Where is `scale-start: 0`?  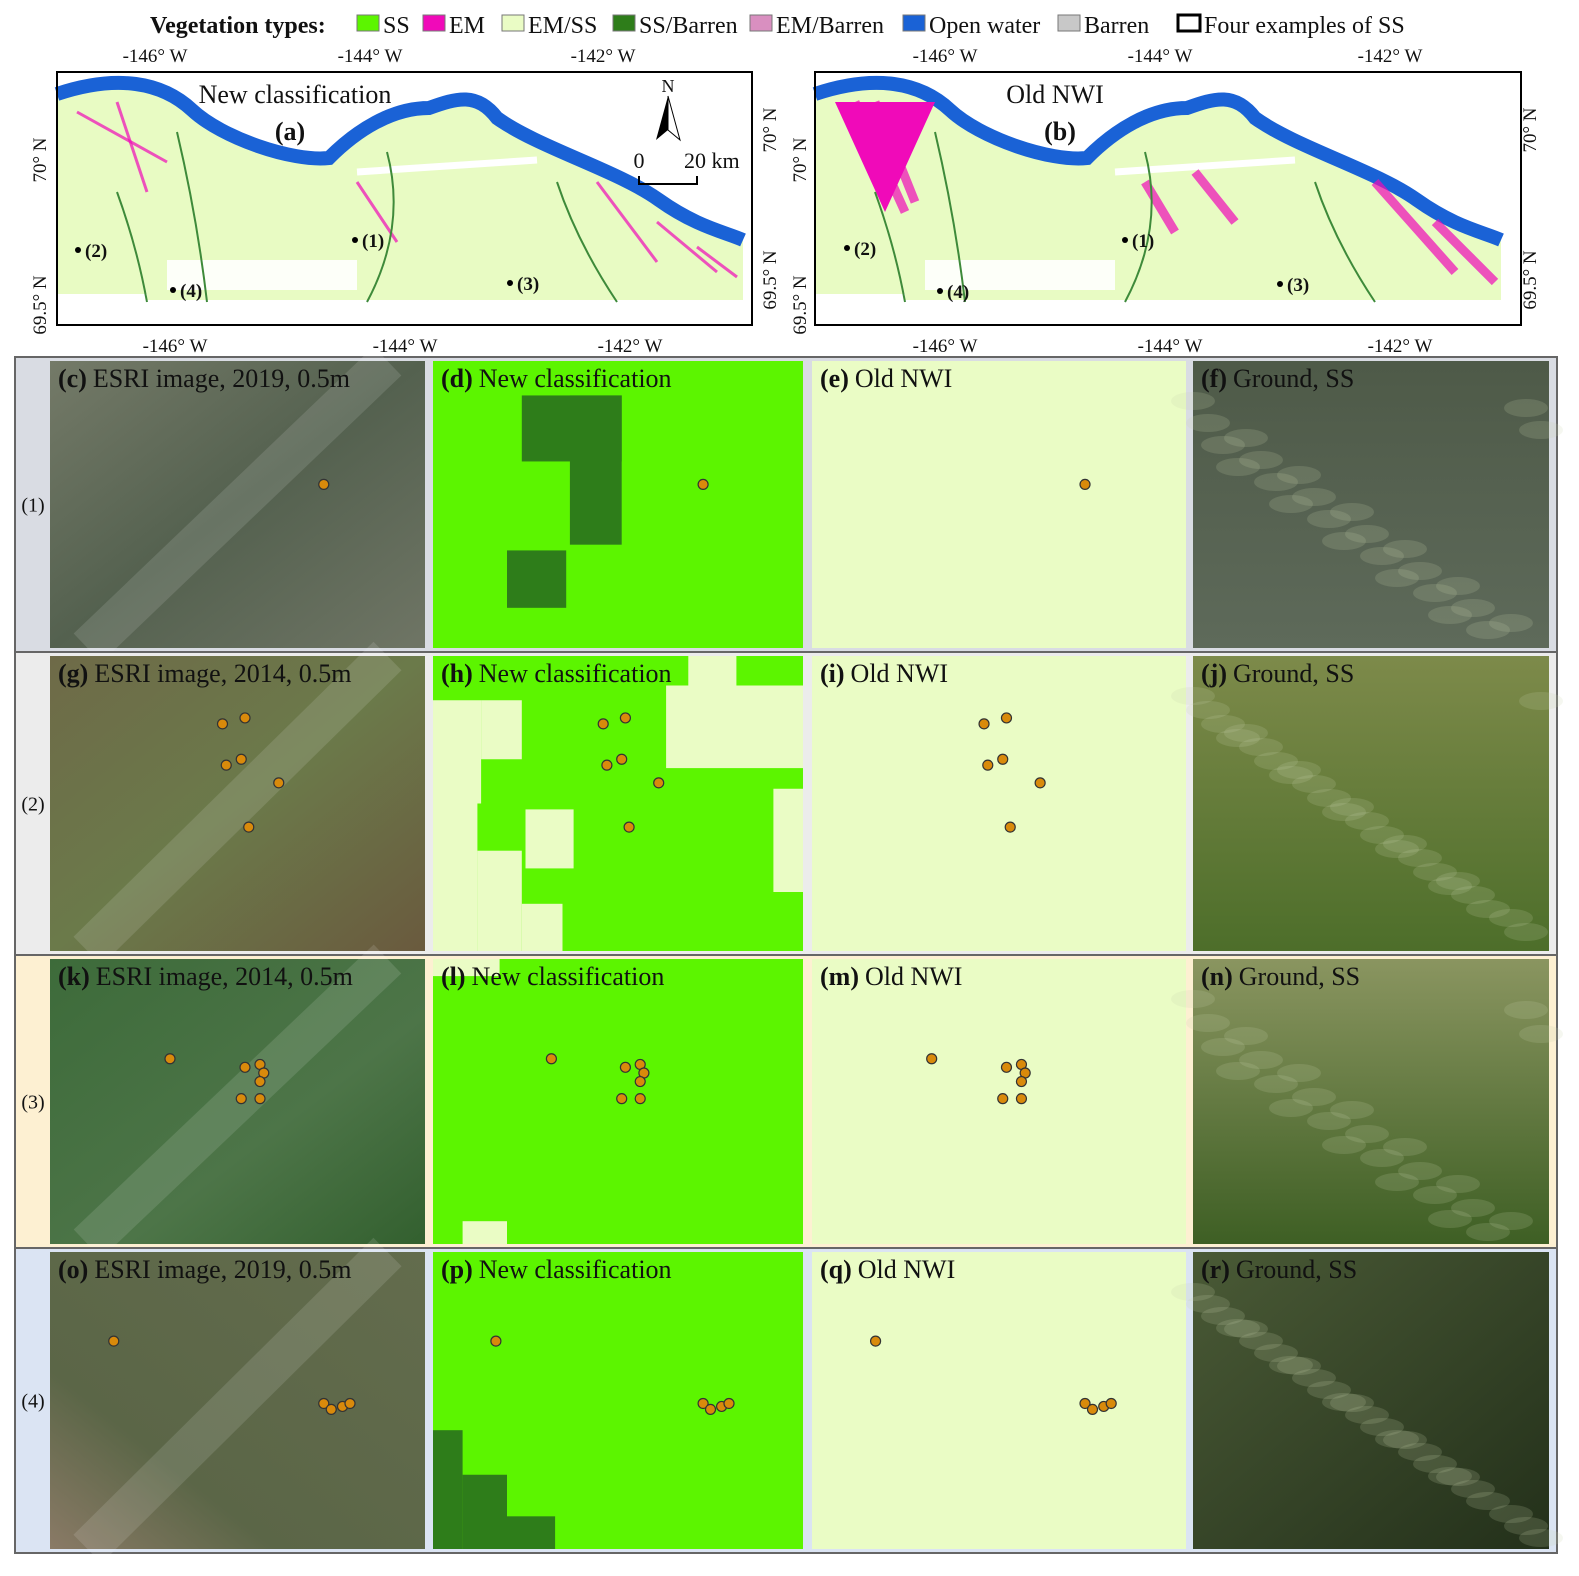 scale-start: 0 is located at coordinates (639, 160).